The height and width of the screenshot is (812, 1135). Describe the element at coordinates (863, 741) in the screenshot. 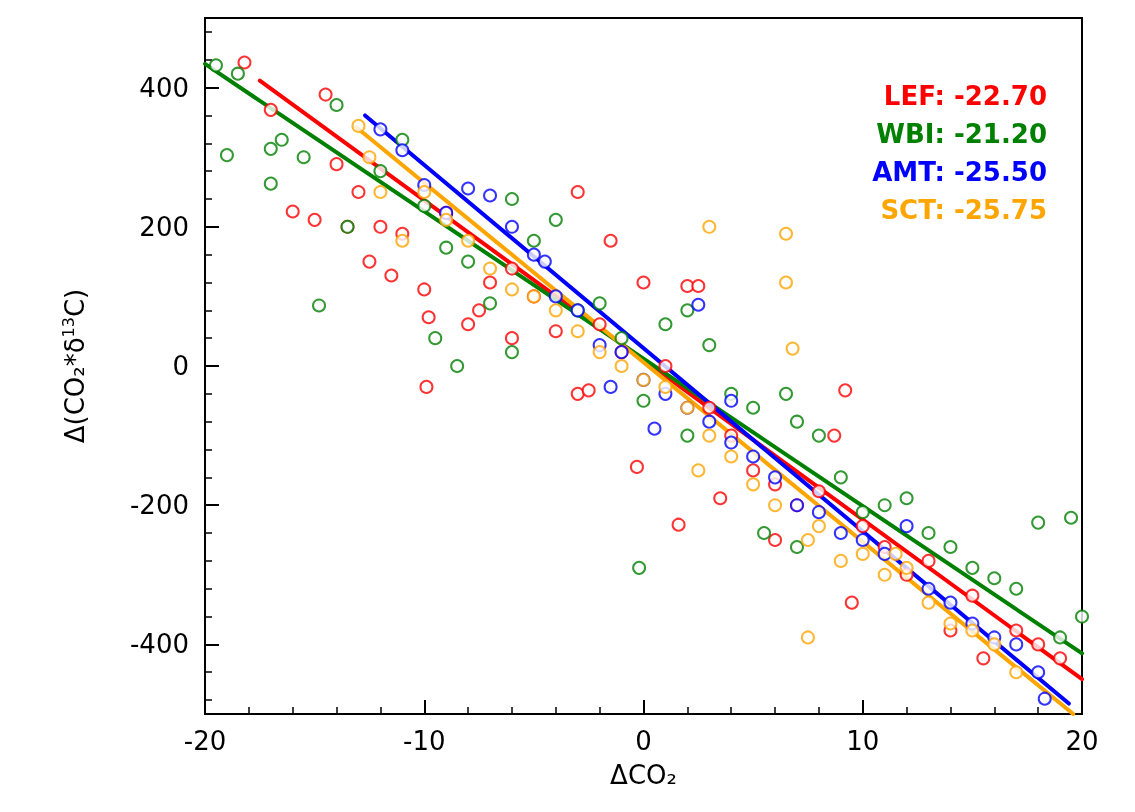

I see `x-tick-label: 10` at that location.